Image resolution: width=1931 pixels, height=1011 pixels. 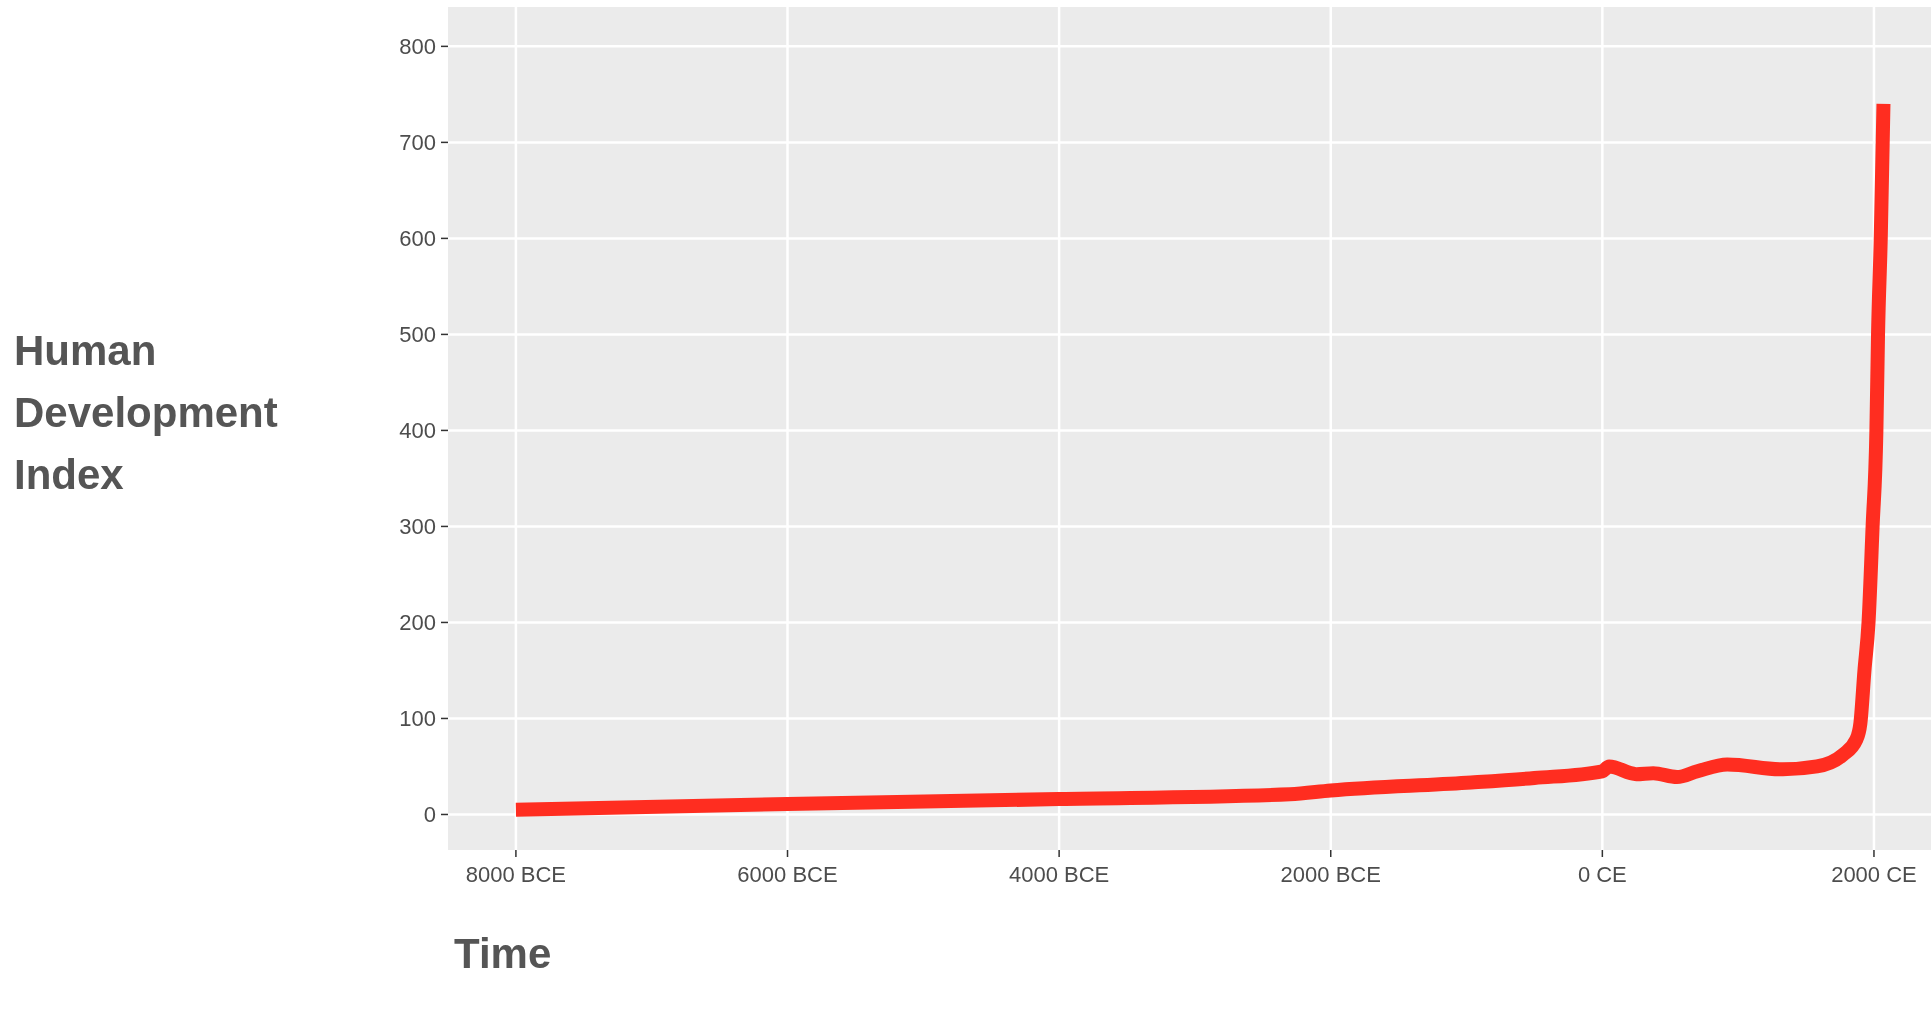 I want to click on y-axis-title: Human Development Index, so click(x=146, y=412).